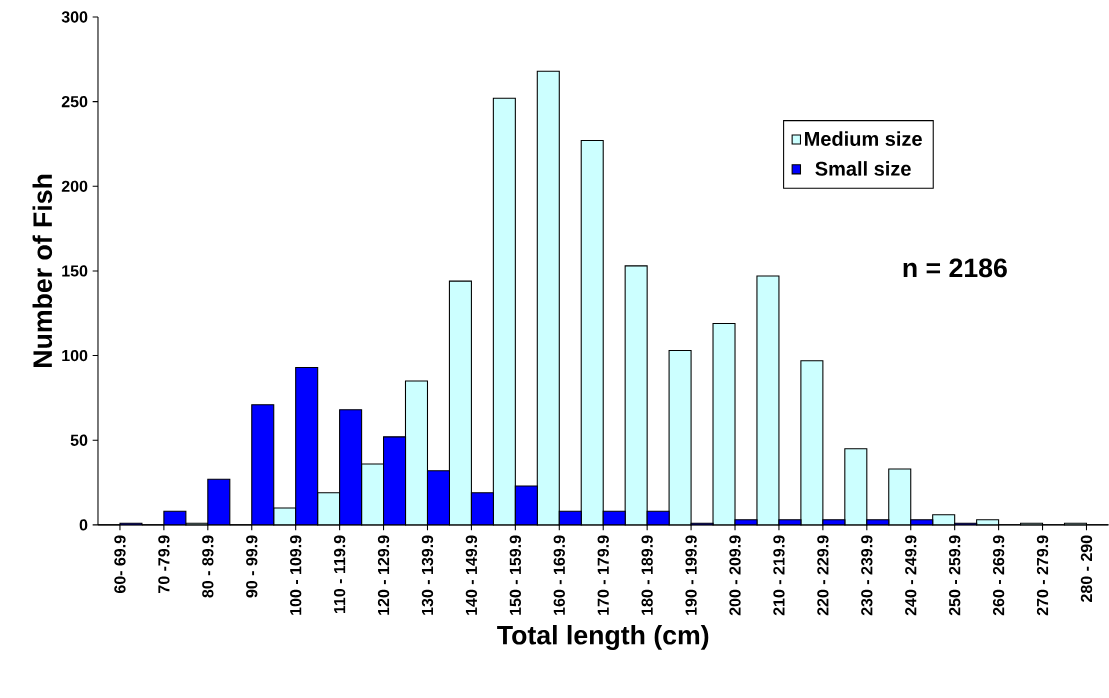  What do you see at coordinates (691, 575) in the screenshot?
I see `x-tick-label: 190 - 199.9` at bounding box center [691, 575].